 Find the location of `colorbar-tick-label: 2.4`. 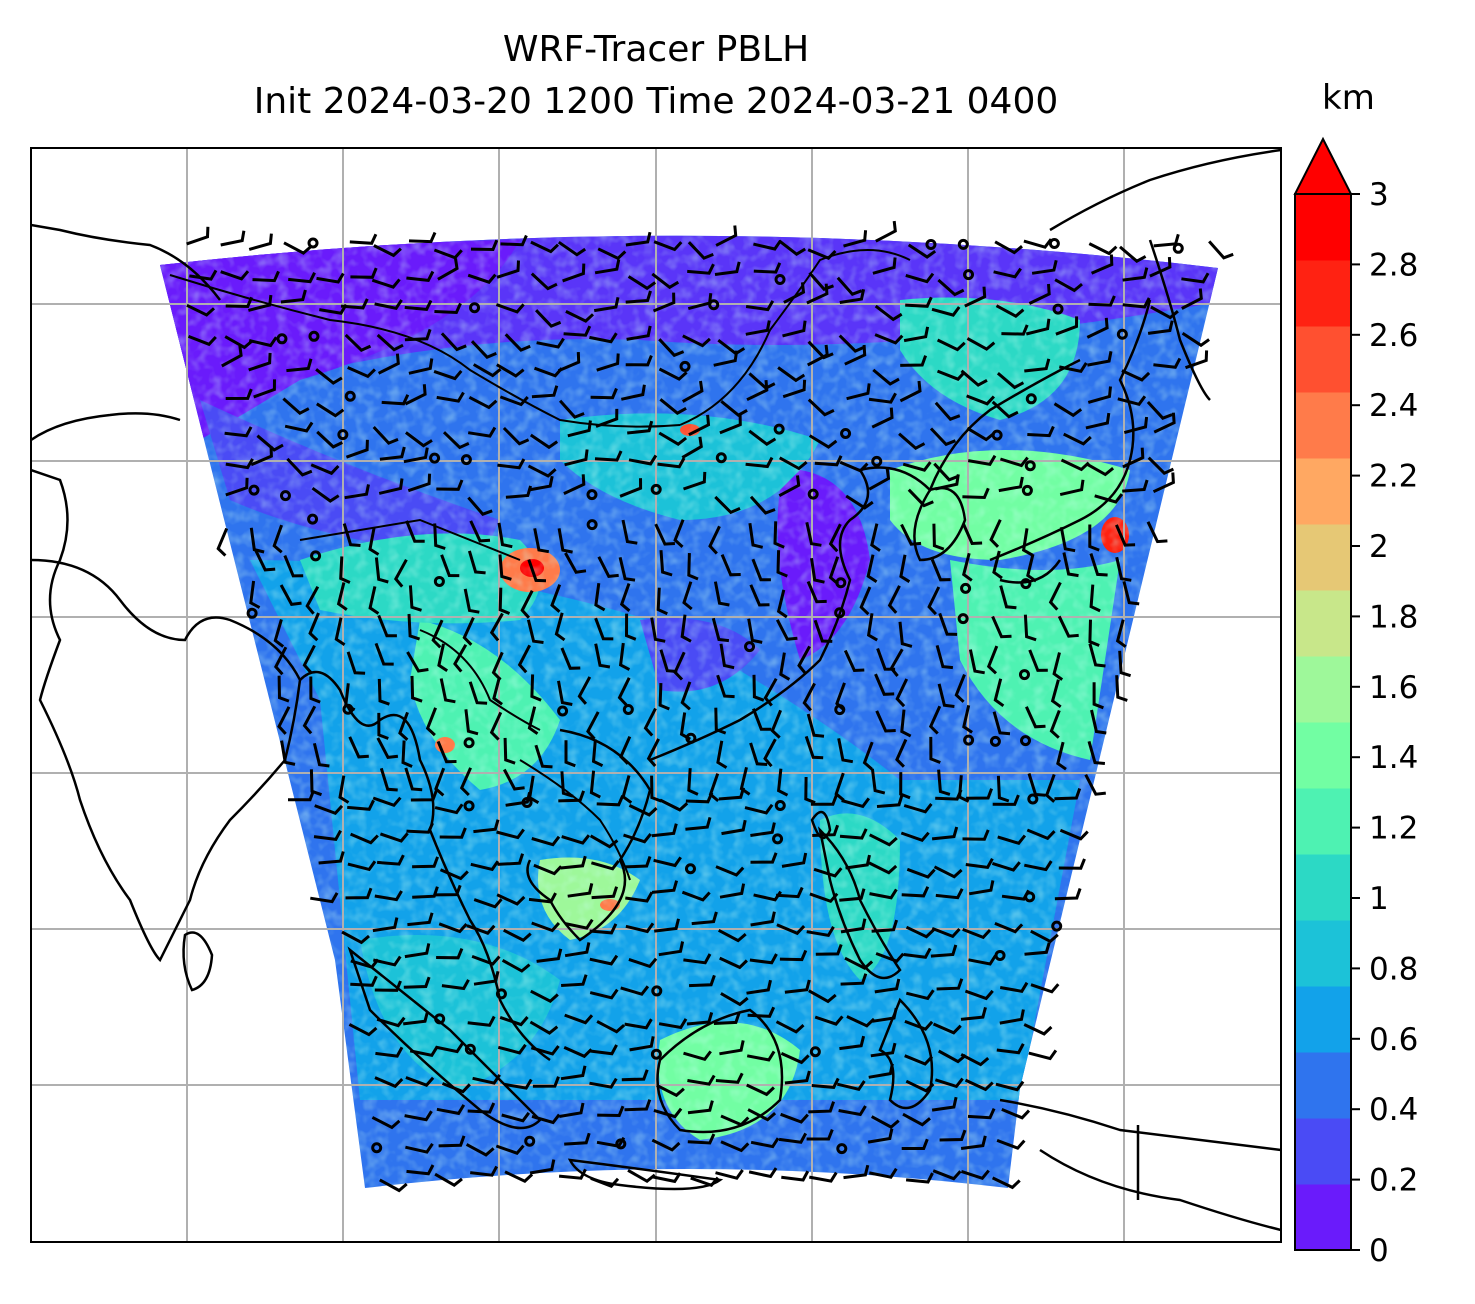

colorbar-tick-label: 2.4 is located at coordinates (1393, 406).